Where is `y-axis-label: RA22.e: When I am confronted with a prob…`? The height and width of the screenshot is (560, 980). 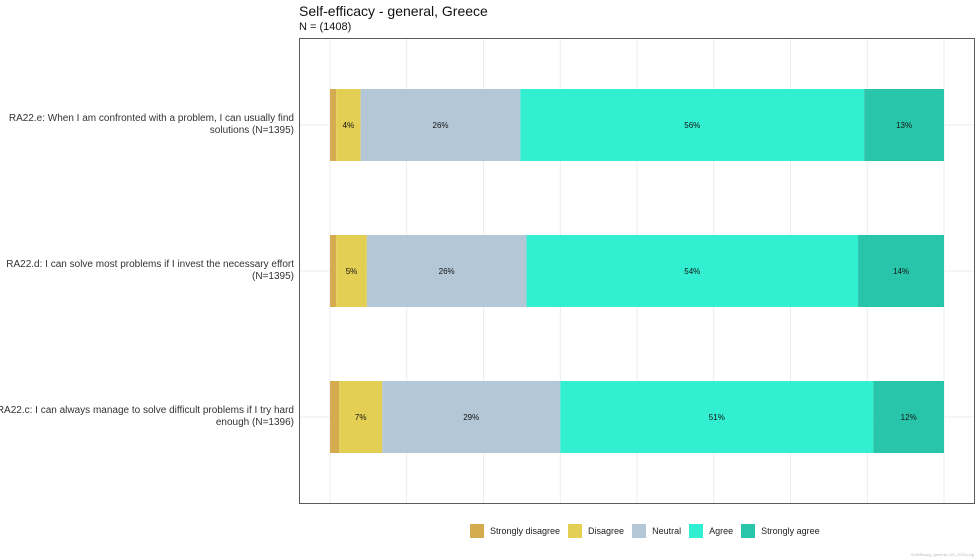 y-axis-label: RA22.e: When I am confronted with a prob… is located at coordinates (147, 125).